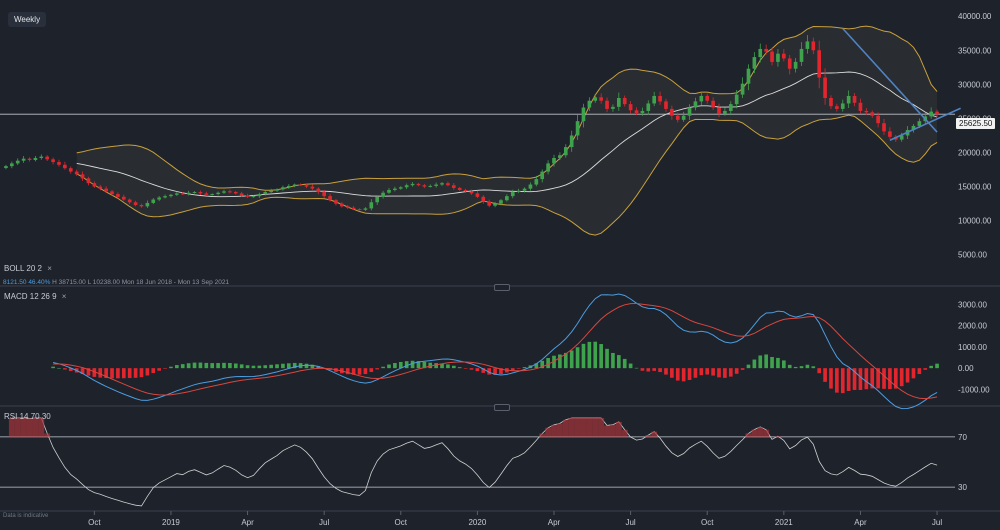 The image size is (1000, 530). What do you see at coordinates (502, 407) in the screenshot?
I see `resize-handle-rsi` at bounding box center [502, 407].